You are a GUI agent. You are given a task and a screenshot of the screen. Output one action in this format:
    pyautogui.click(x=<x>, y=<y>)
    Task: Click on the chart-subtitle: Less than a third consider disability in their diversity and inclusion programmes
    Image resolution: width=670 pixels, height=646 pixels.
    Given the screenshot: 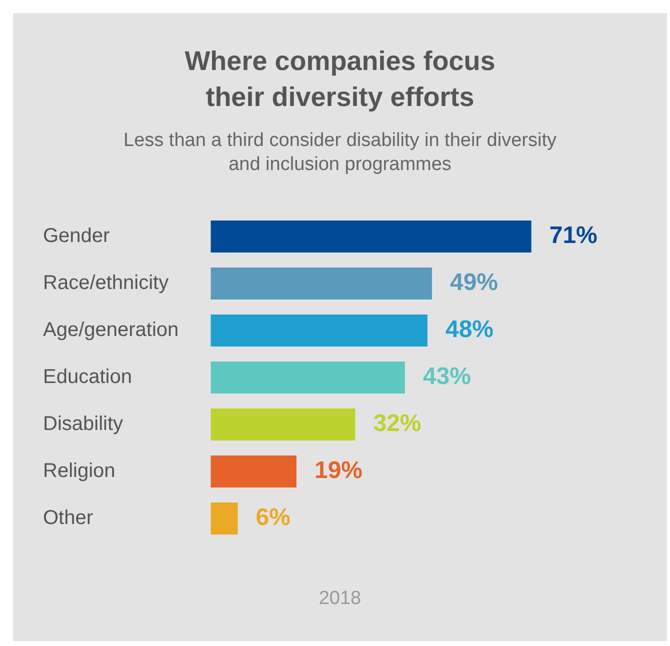 What is the action you would take?
    pyautogui.click(x=340, y=153)
    